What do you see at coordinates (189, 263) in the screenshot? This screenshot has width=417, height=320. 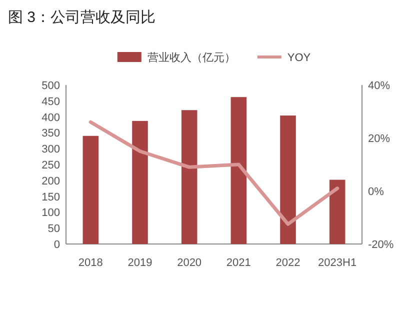 I see `x-tick-label: 2020` at bounding box center [189, 263].